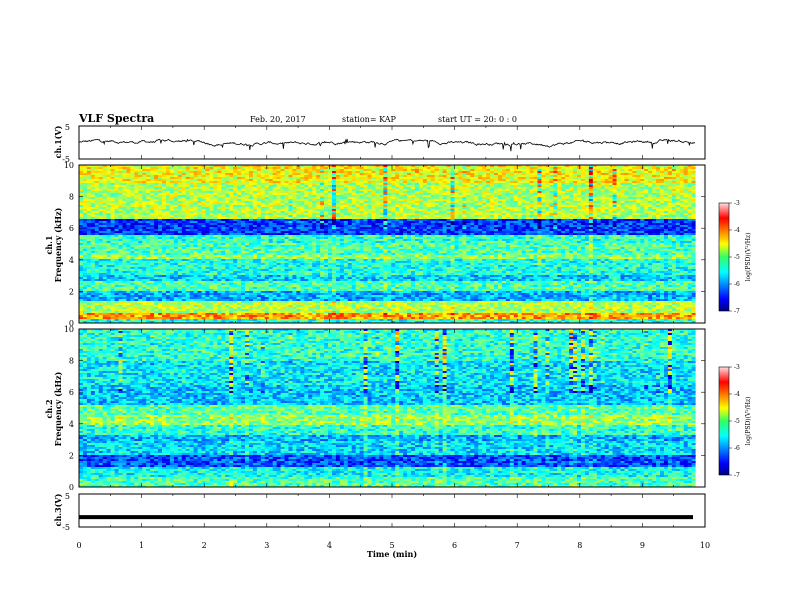 The image size is (792, 612). Describe the element at coordinates (58, 141) in the screenshot. I see `ch1-waveform-ylabel: ch.1(V)` at that location.